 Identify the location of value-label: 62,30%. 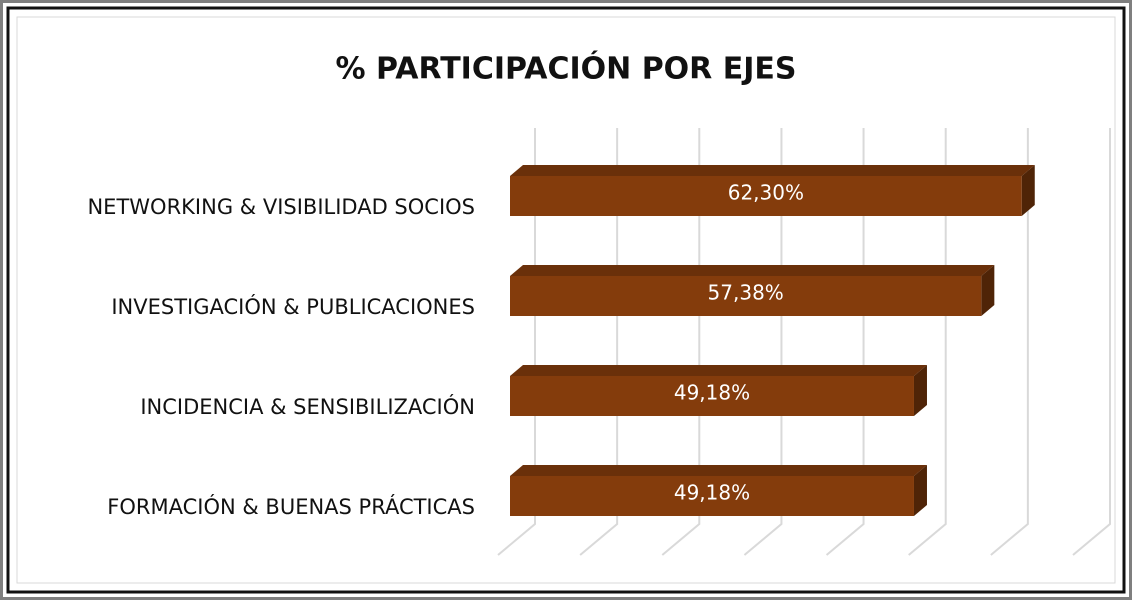
(766, 193).